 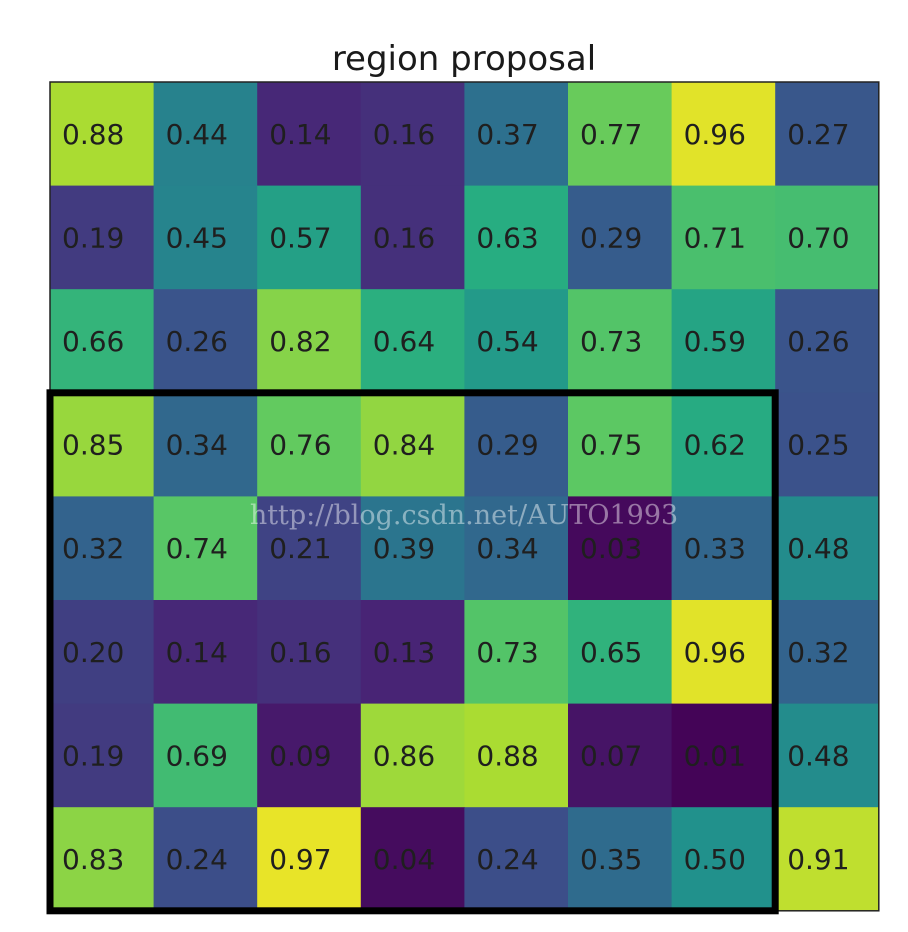 I want to click on heatmap-cell-r7-c1, so click(x=205, y=859).